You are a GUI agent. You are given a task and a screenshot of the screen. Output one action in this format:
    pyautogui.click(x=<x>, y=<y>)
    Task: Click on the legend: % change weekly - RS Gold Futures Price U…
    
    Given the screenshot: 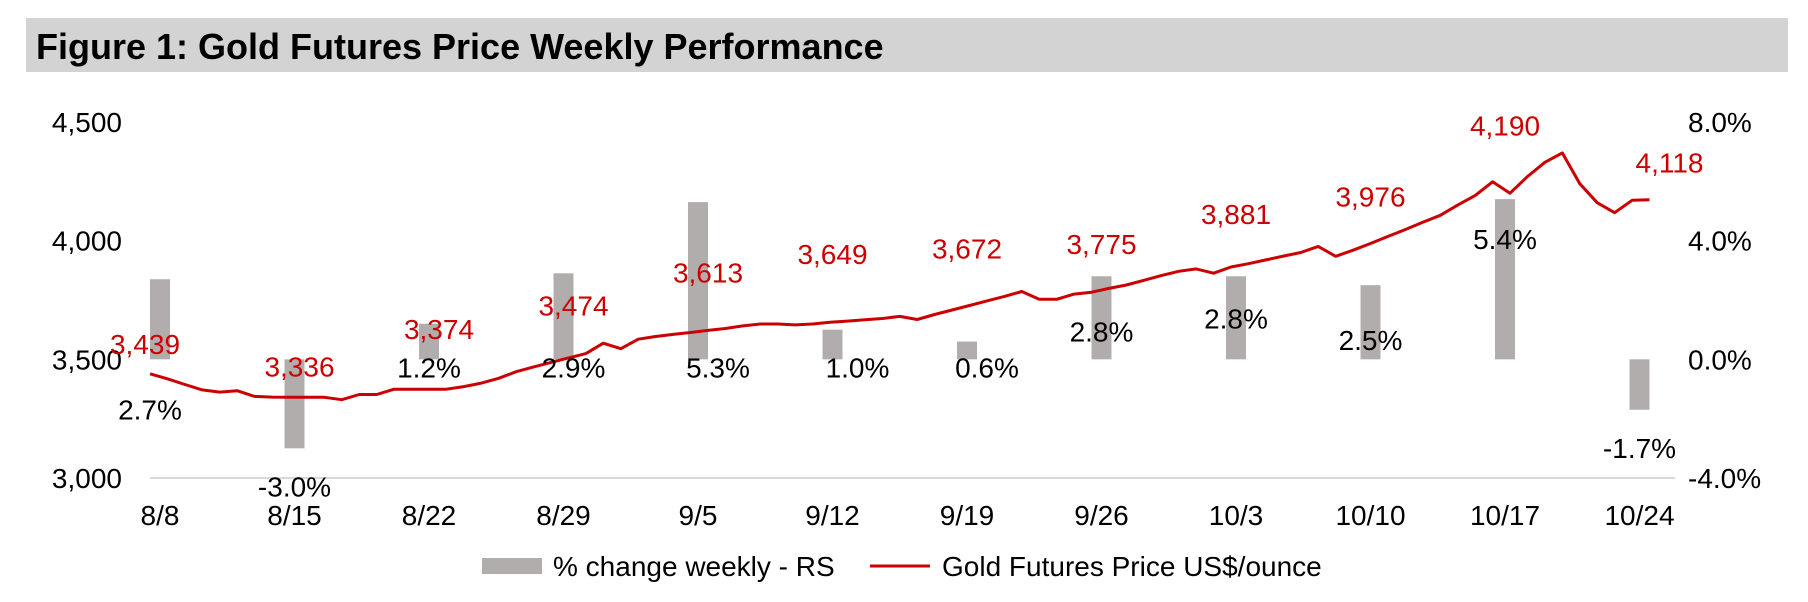 What is the action you would take?
    pyautogui.click(x=902, y=566)
    